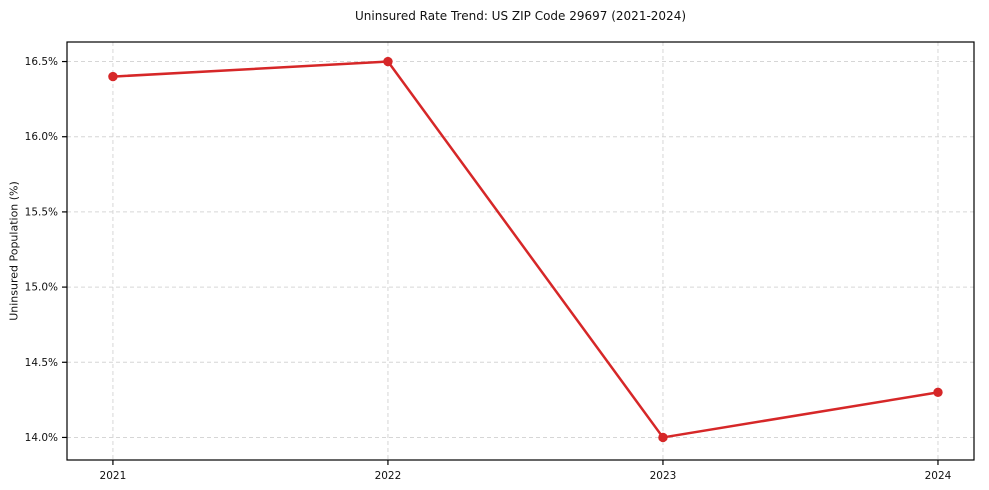 The height and width of the screenshot is (490, 989). I want to click on y-tick-label: 14.0%, so click(41, 438).